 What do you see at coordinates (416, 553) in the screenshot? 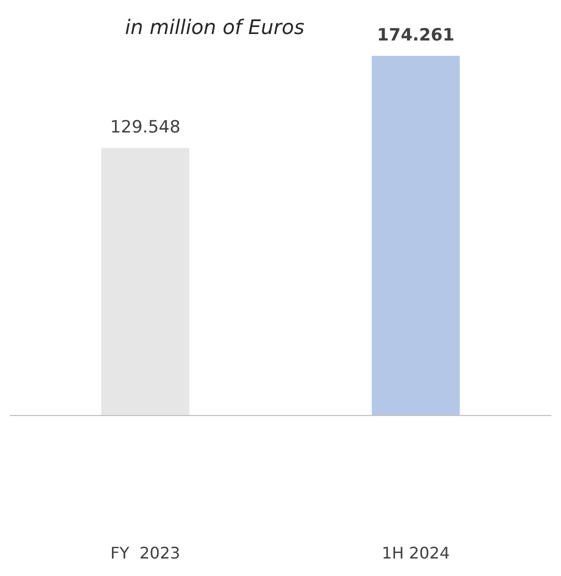
I see `x-tick-label: 1H 2024` at bounding box center [416, 553].